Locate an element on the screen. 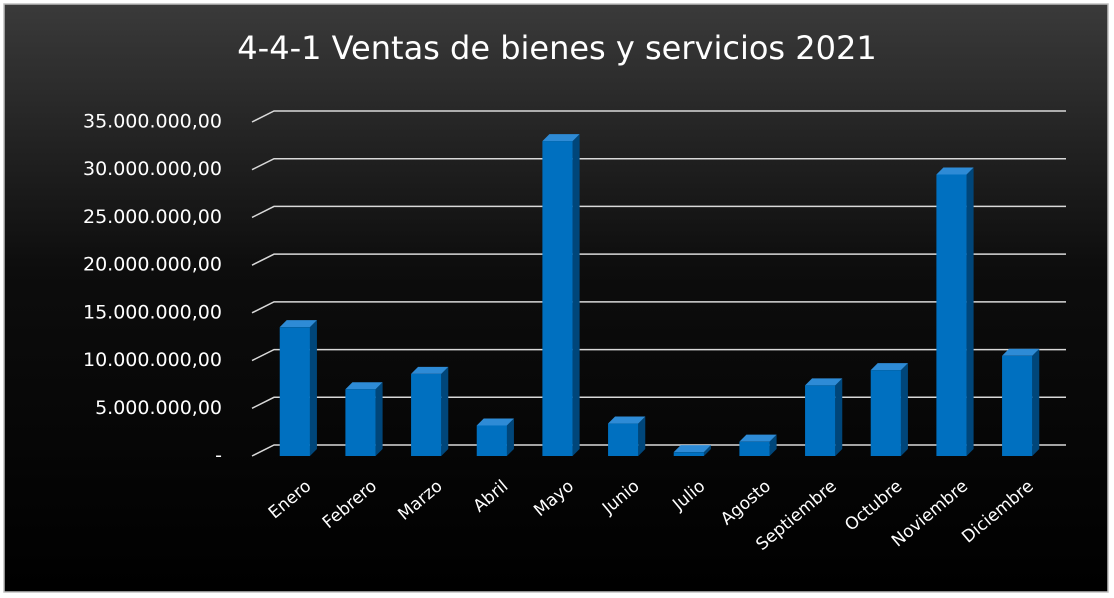 The image size is (1114, 598). y-tick-label: 5.000.000,00 is located at coordinates (158, 408).